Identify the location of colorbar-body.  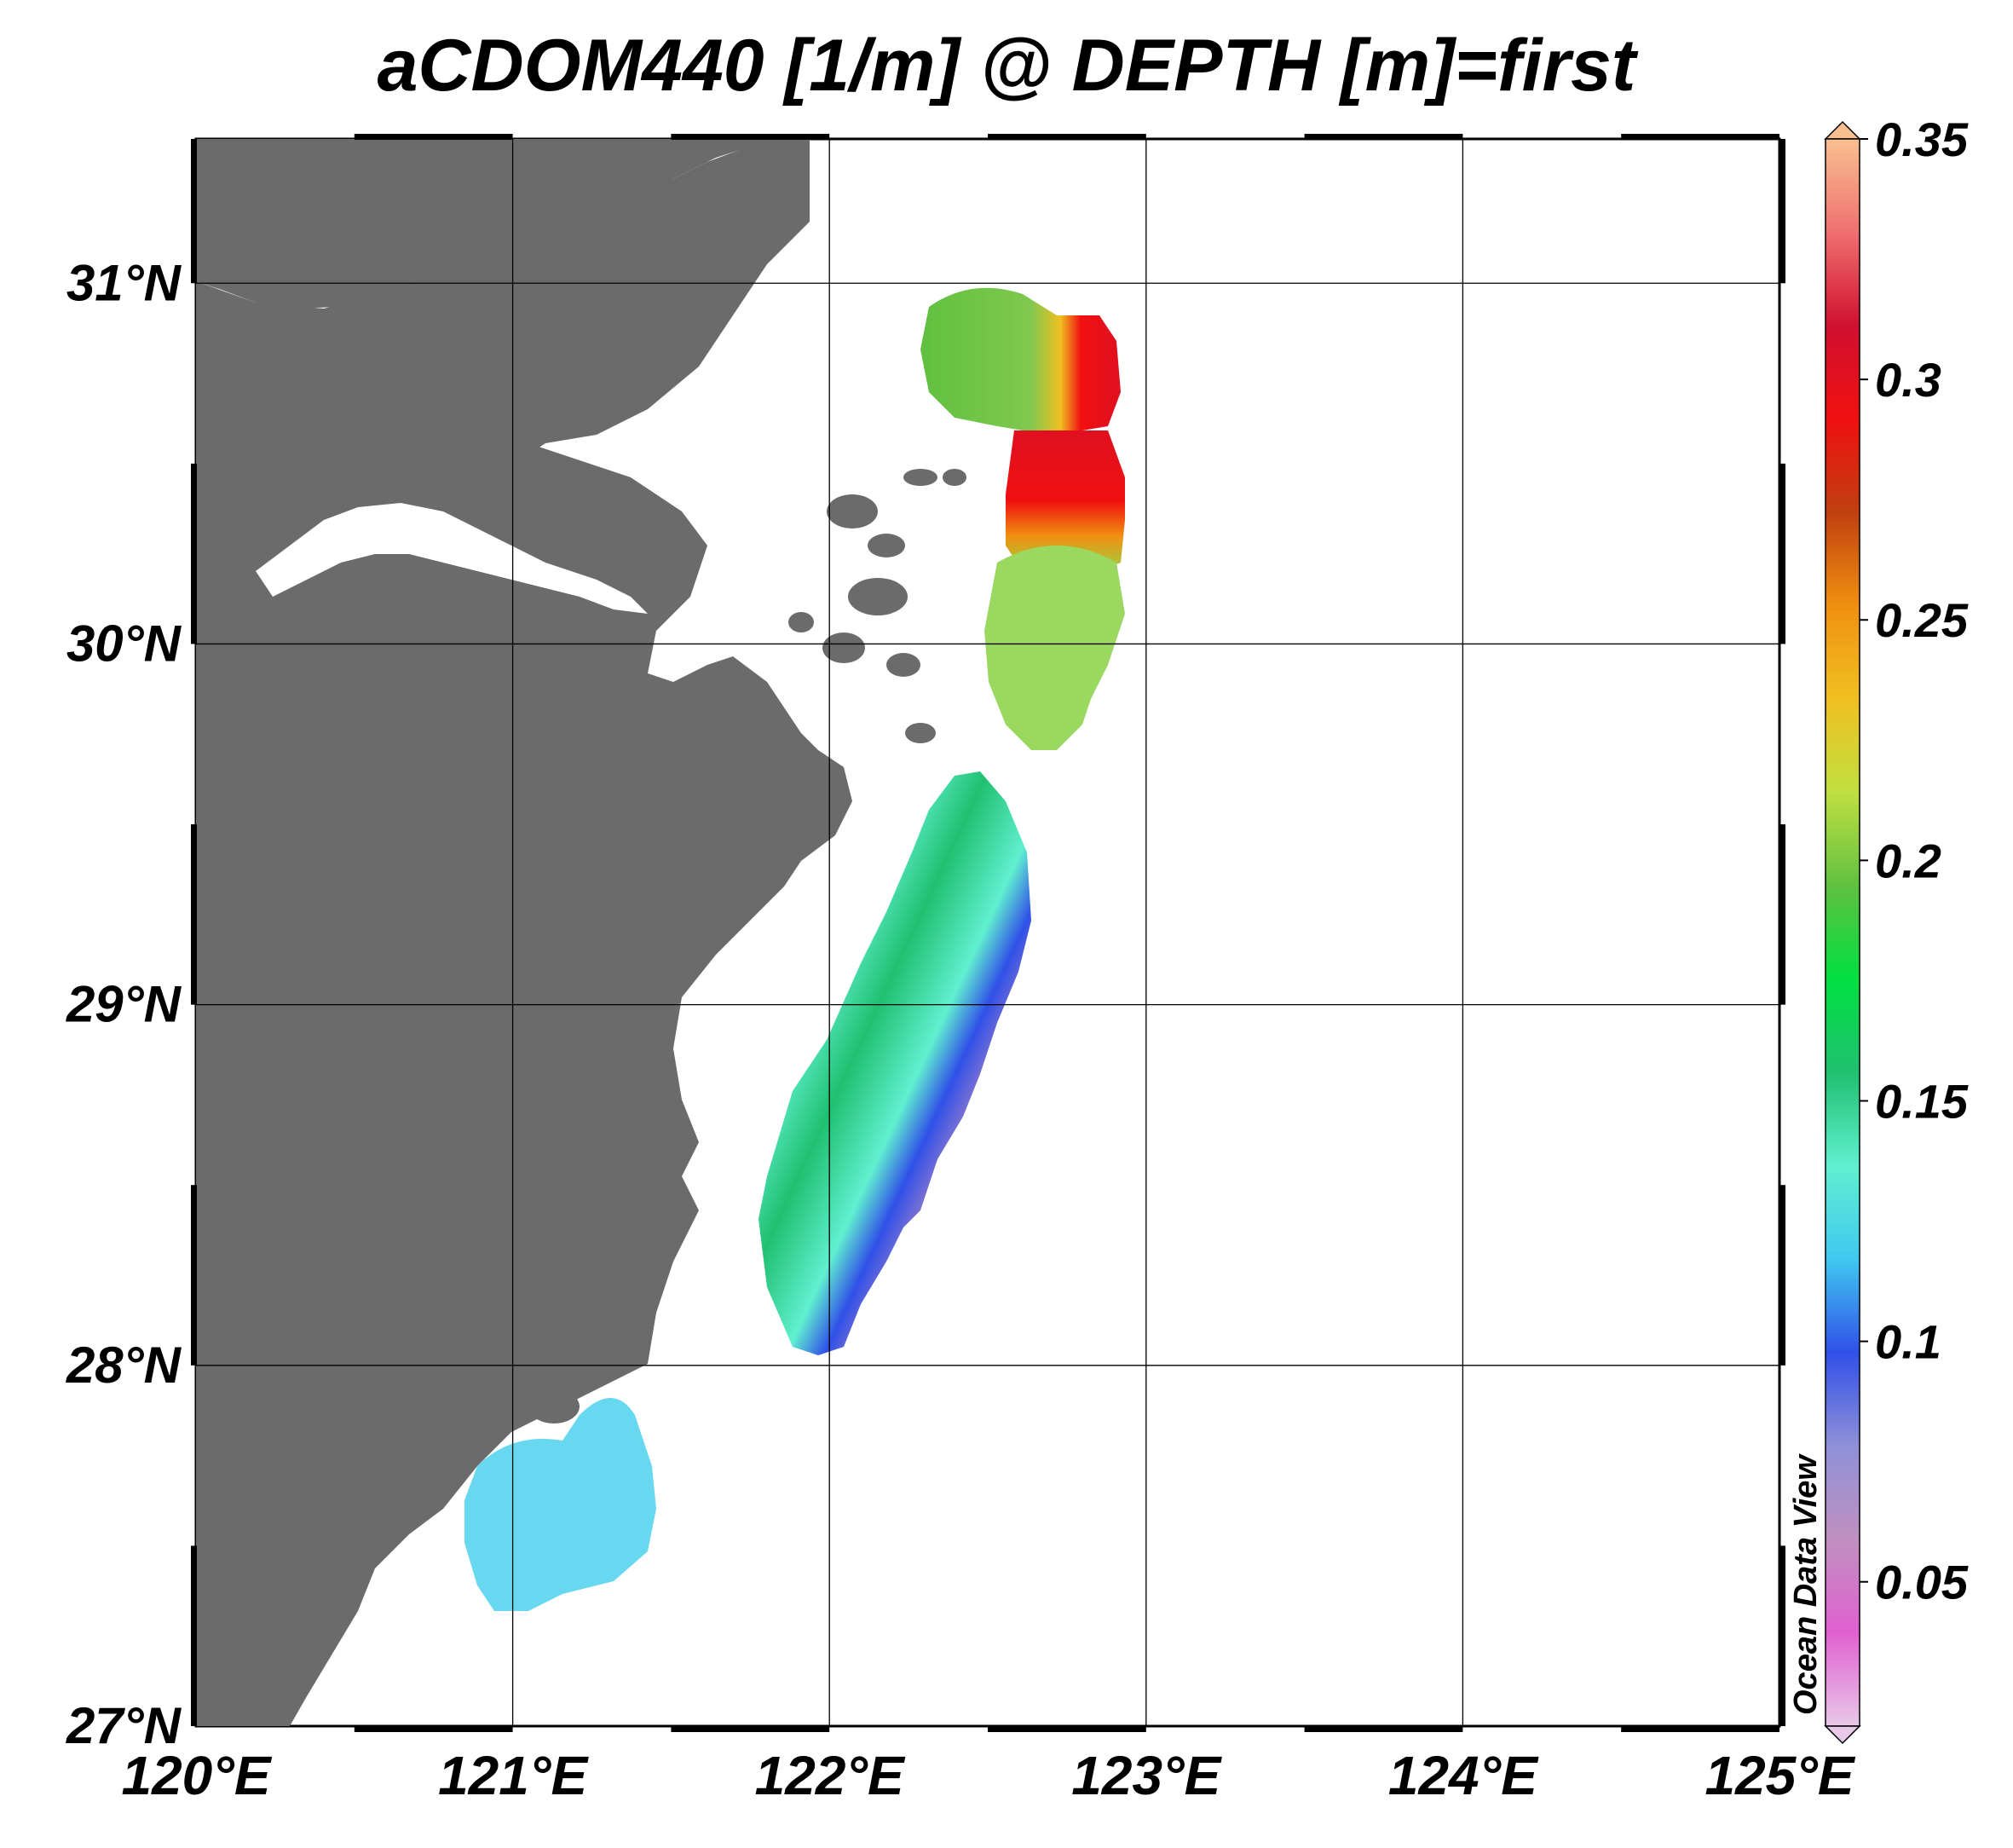
(1842, 932).